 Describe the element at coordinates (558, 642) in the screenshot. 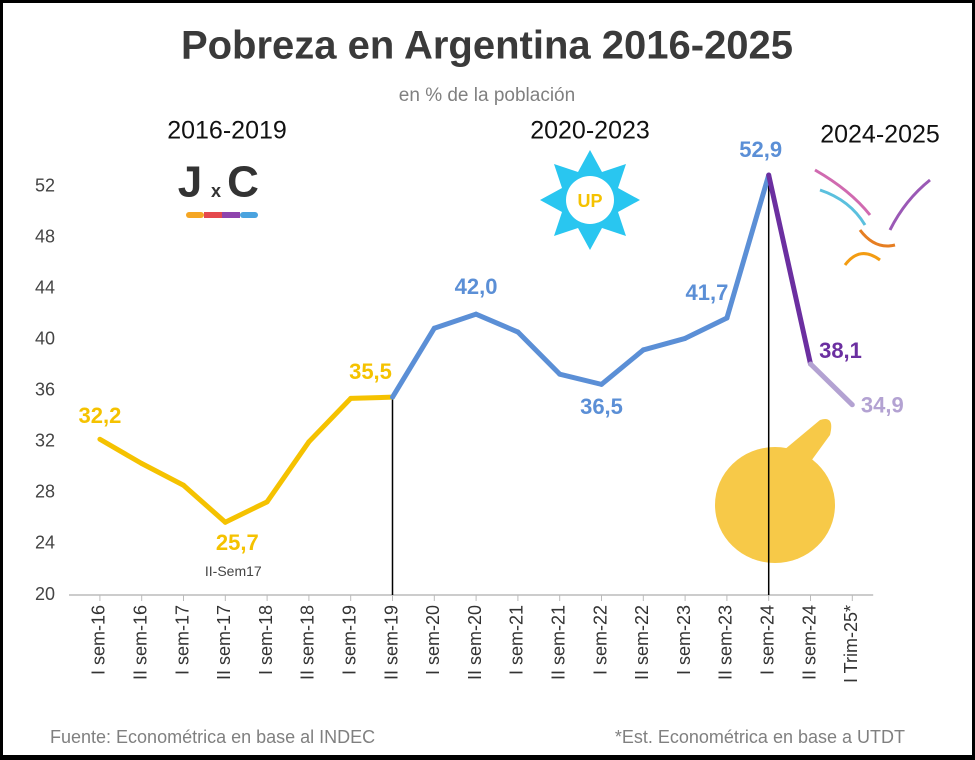

I see `x-tick-label: II sem-21` at that location.